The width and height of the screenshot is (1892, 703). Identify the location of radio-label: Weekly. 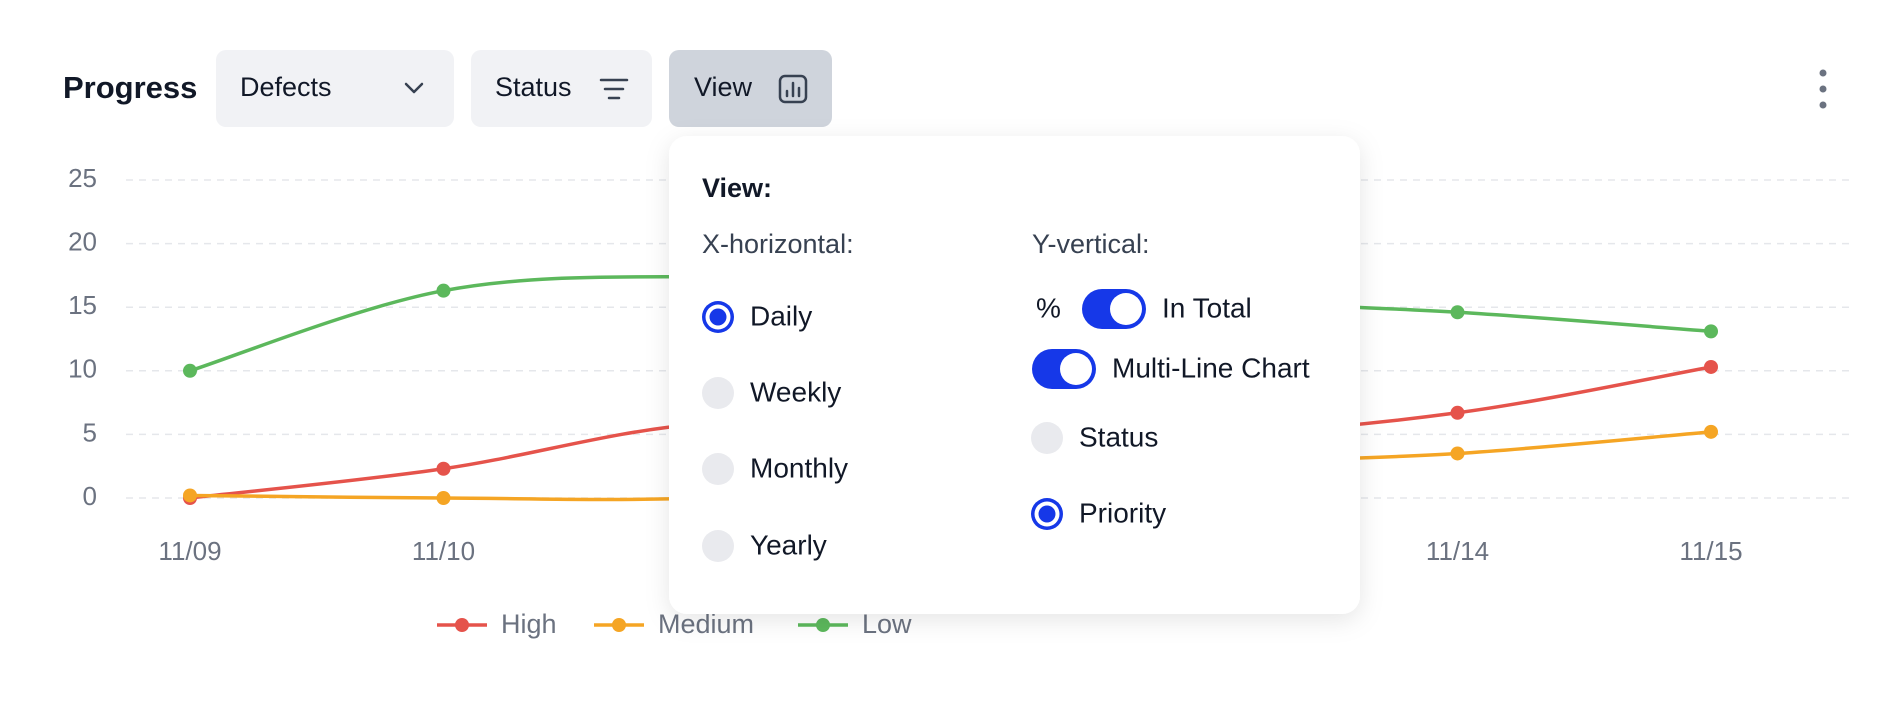
(795, 391).